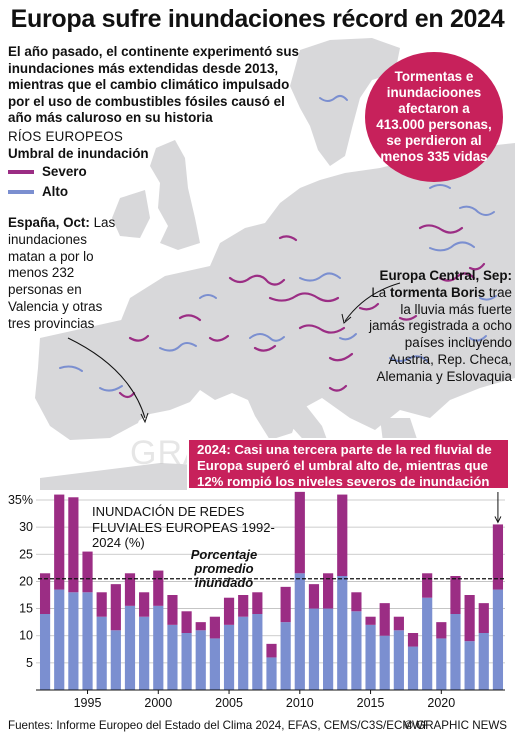 The image size is (515, 736). Describe the element at coordinates (345, 102) in the screenshot. I see `land-scandinavia` at that location.